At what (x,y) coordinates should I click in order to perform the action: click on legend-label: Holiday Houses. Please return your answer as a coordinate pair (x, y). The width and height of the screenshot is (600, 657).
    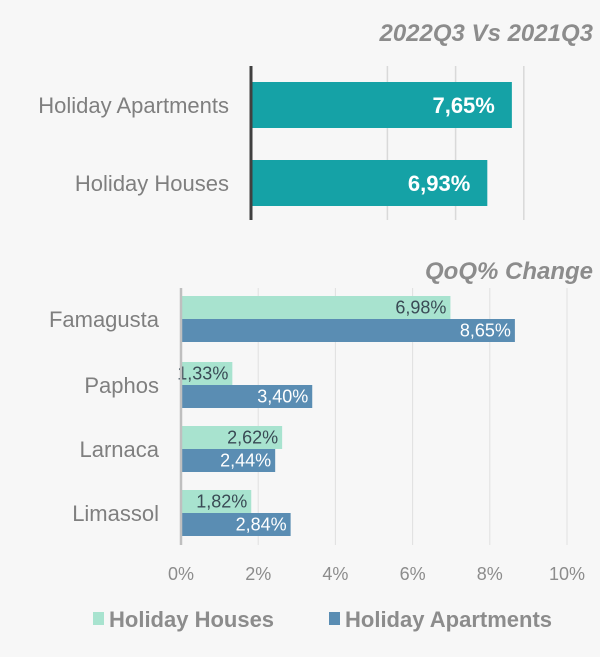
    Looking at the image, I should click on (191, 619).